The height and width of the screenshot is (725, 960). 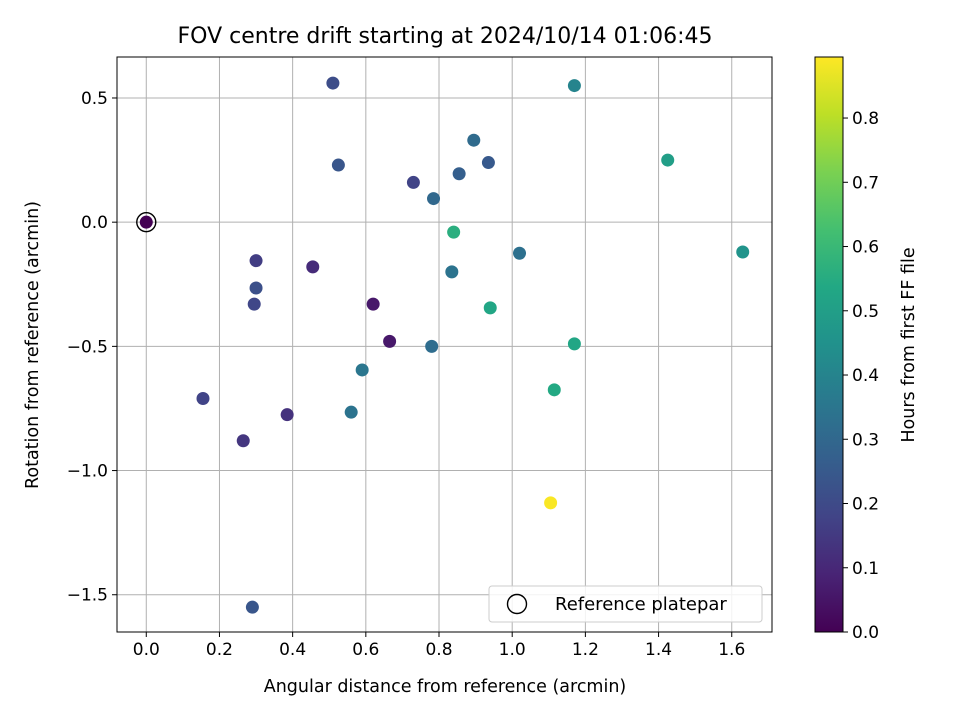 I want to click on legend-box, so click(x=625, y=604).